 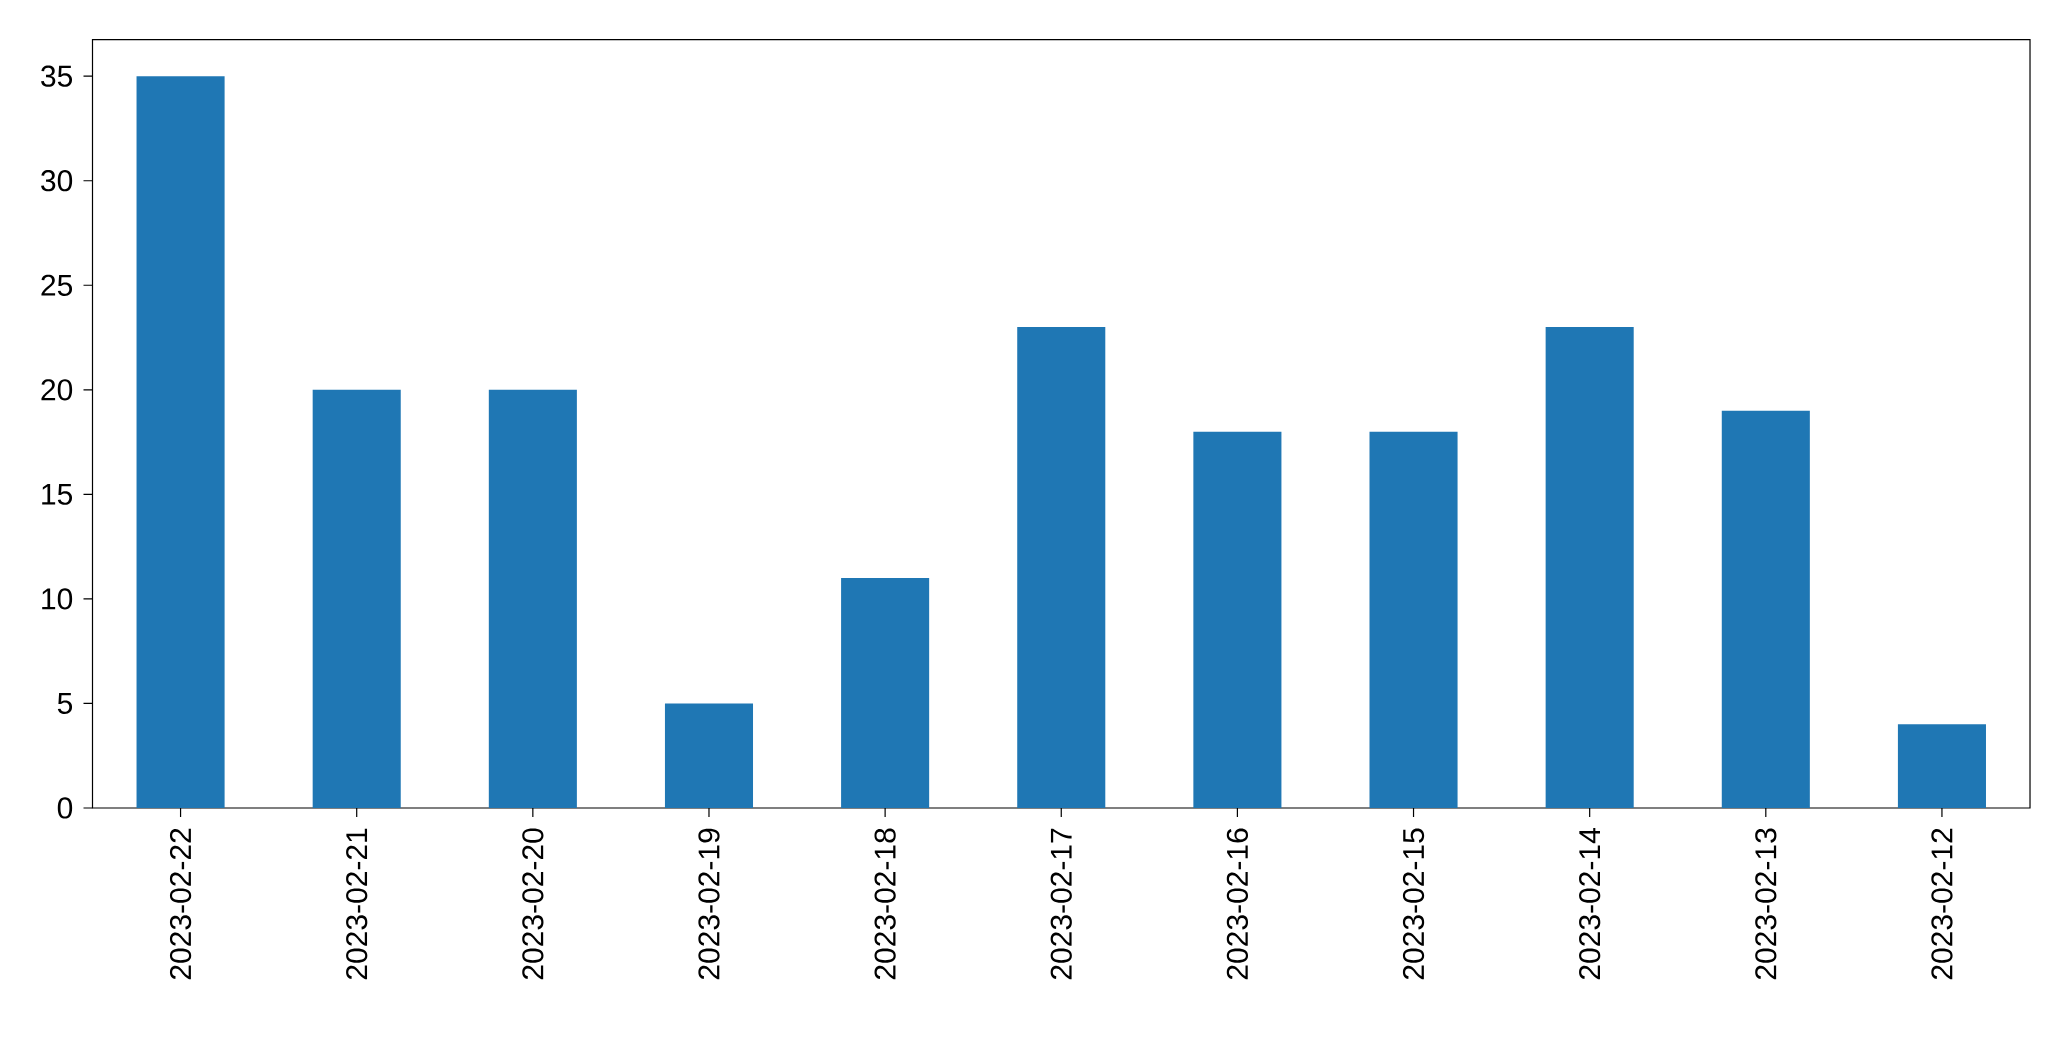 What do you see at coordinates (1413, 904) in the screenshot?
I see `x-tick-label: 2023-02-15` at bounding box center [1413, 904].